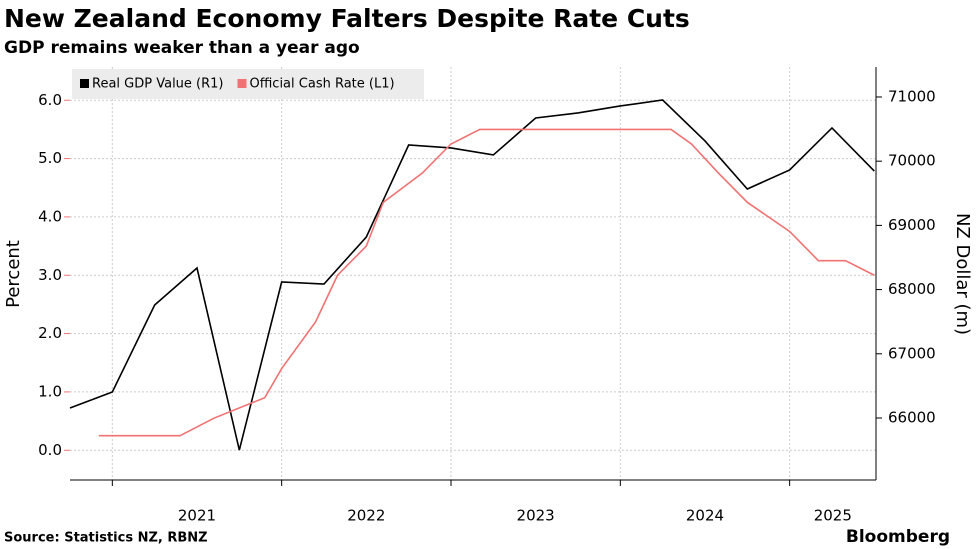 This screenshot has width=977, height=549. I want to click on y-tick-label: 5.0, so click(50, 158).